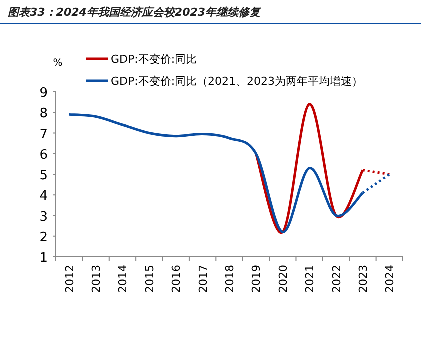 The height and width of the screenshot is (341, 421). Describe the element at coordinates (237, 81) in the screenshot. I see `legend-label: GDP:不变价:同比（2021、2023为两年平均增速）` at that location.